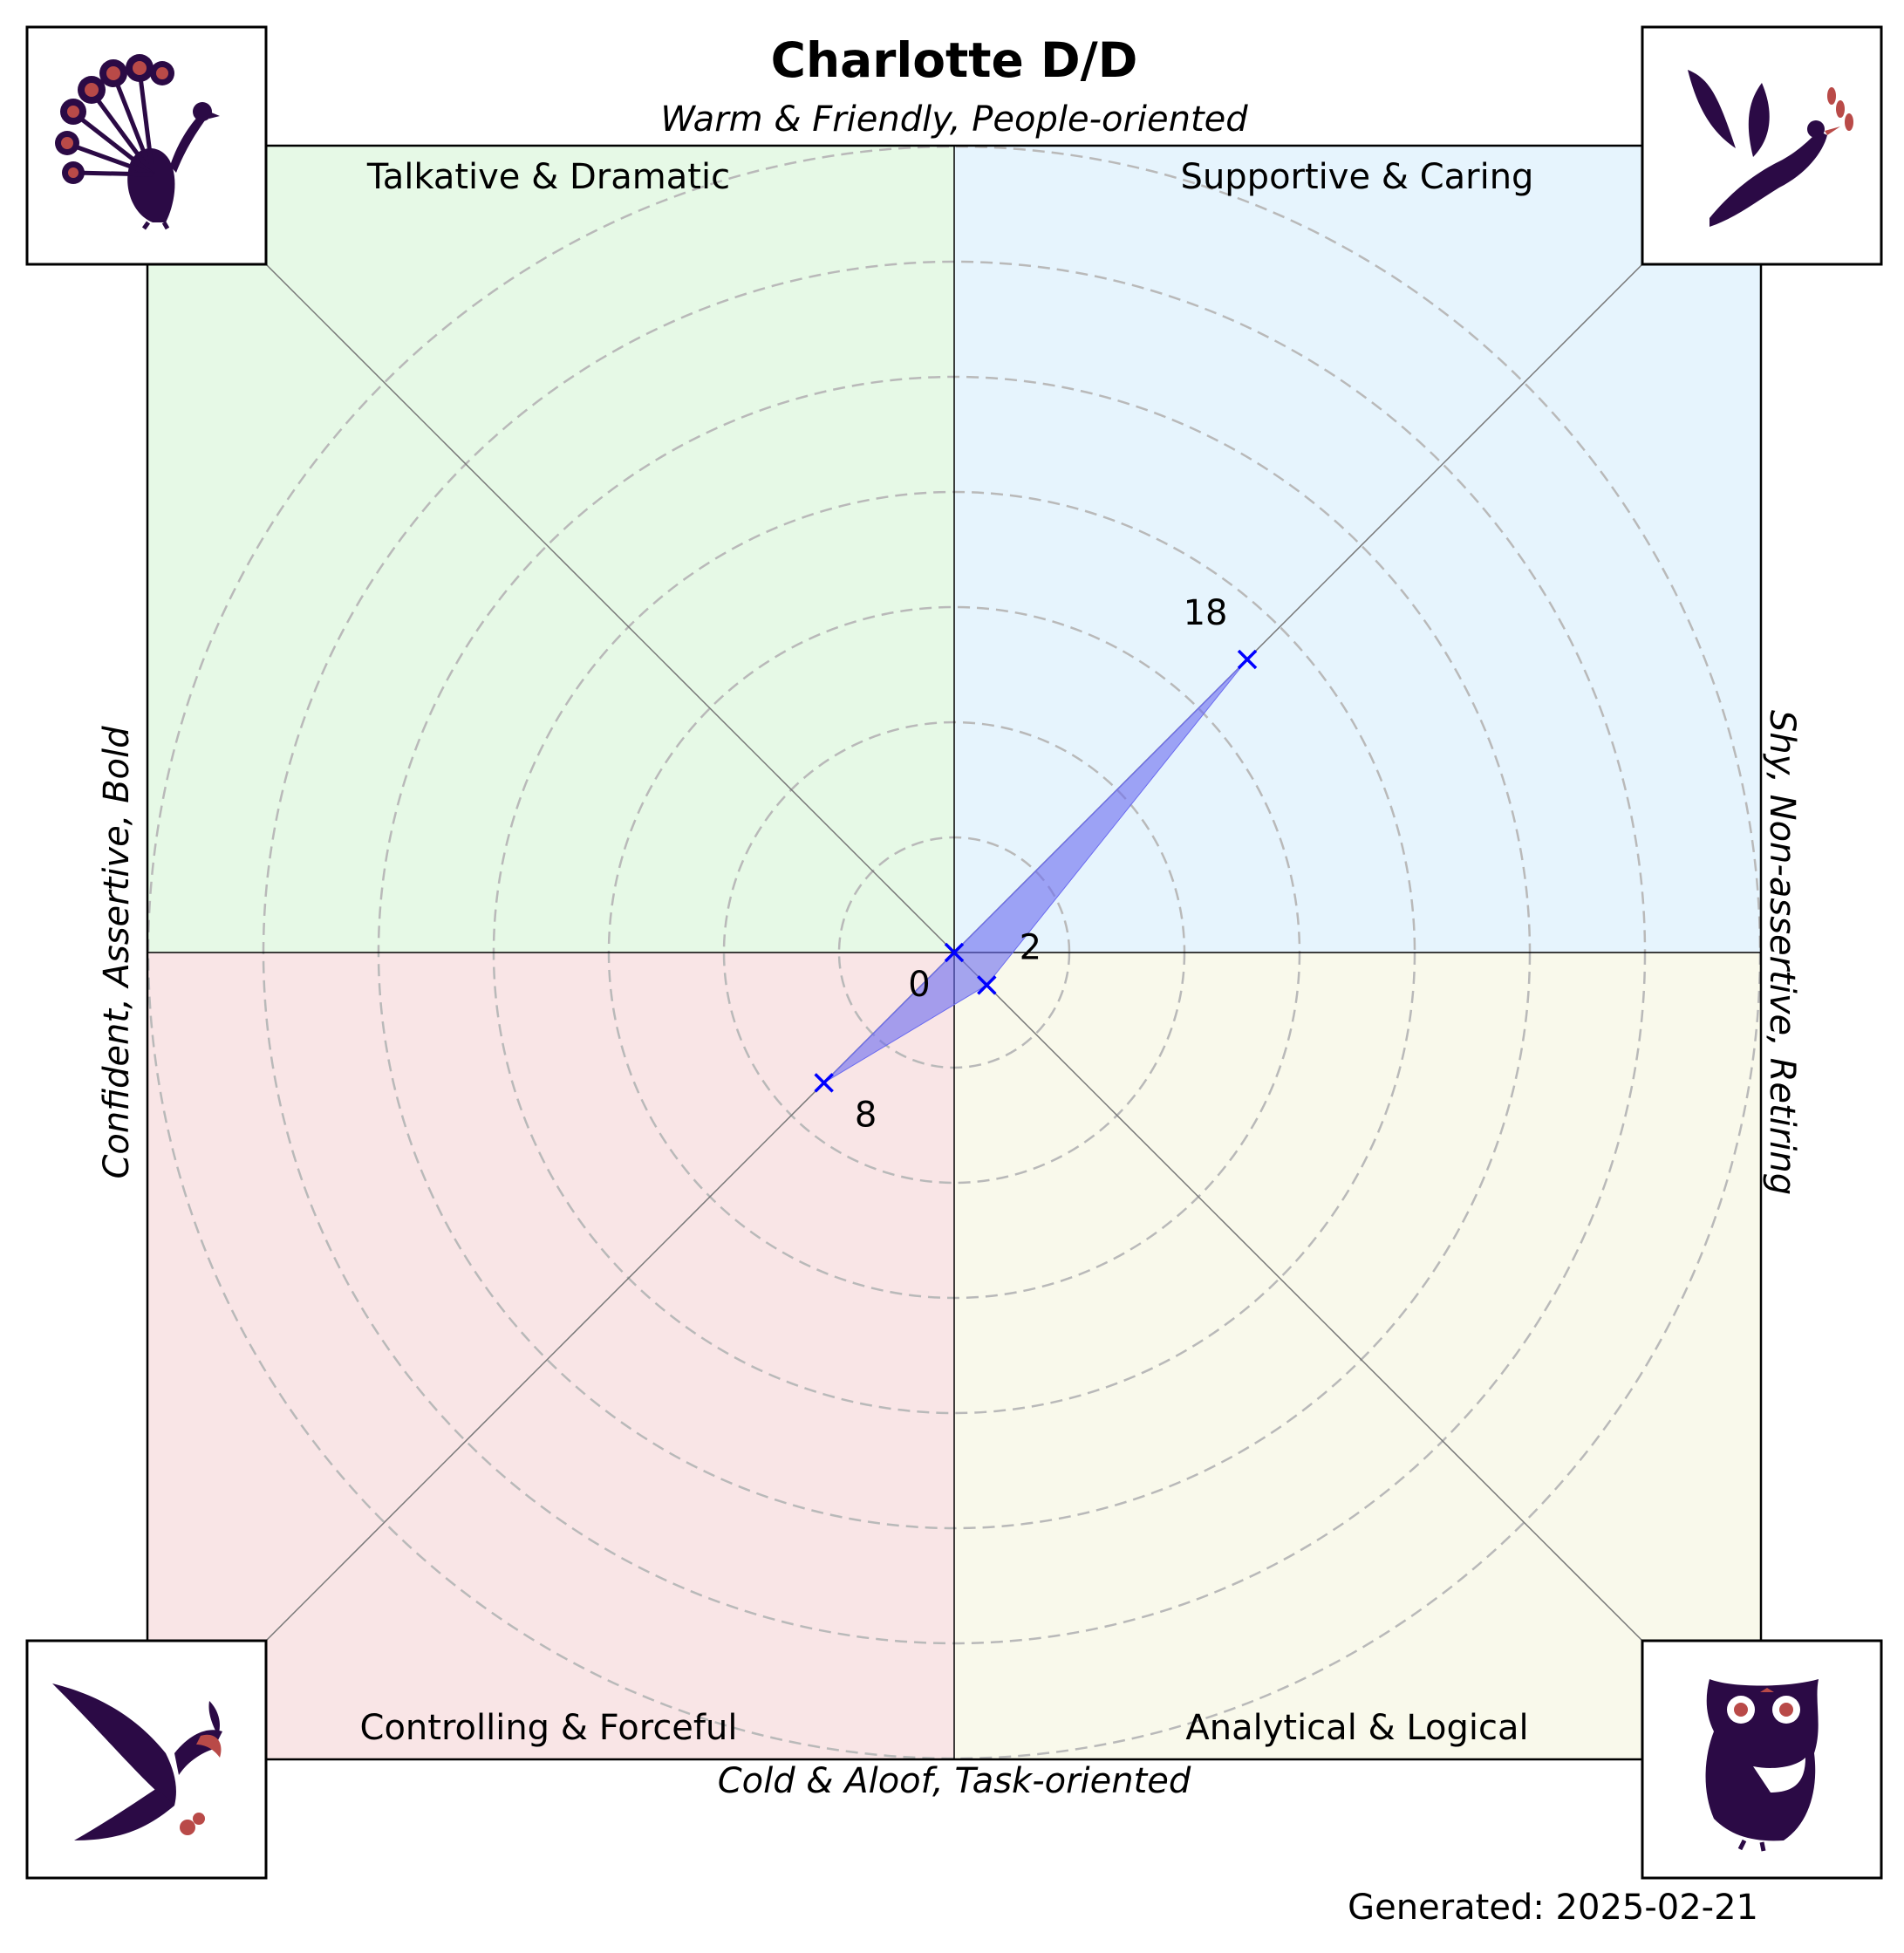 The height and width of the screenshot is (1953, 1904). I want to click on data-point-br, so click(987, 985).